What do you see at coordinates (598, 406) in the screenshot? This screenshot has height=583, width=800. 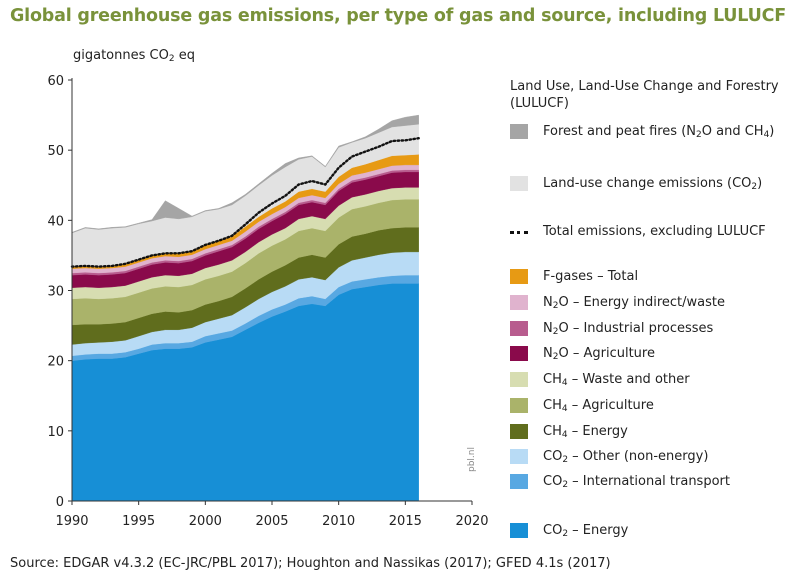 I see `legend-label: CH4 – Agriculture` at bounding box center [598, 406].